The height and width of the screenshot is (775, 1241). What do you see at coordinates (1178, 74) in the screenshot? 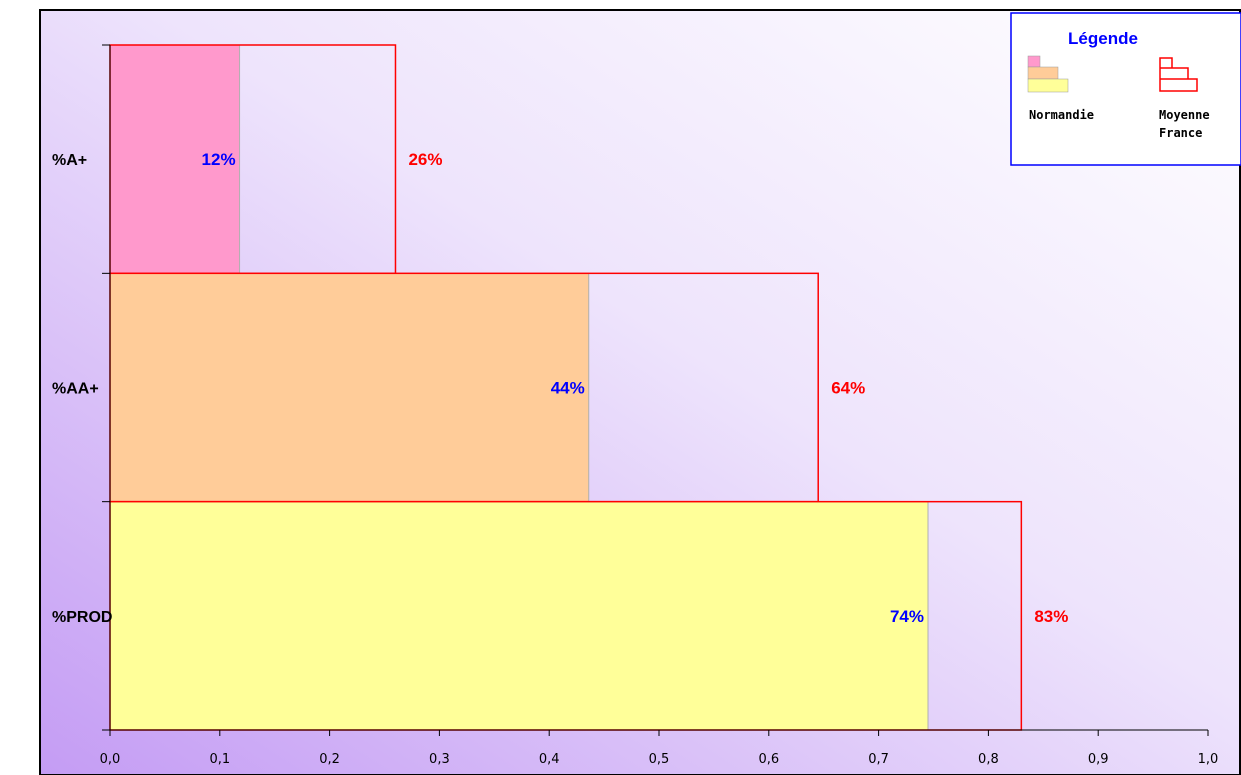
I see `legend-outline-icon` at bounding box center [1178, 74].